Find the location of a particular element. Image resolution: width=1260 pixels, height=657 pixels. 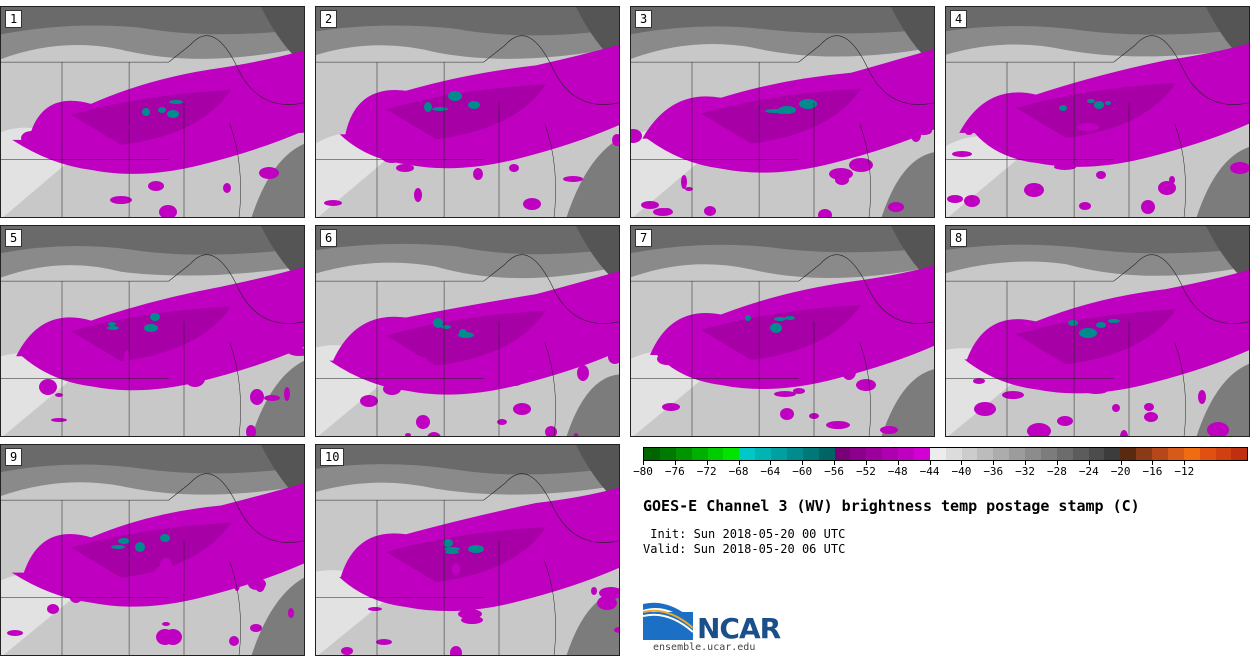

panel-number-label: 3 is located at coordinates (644, 19).